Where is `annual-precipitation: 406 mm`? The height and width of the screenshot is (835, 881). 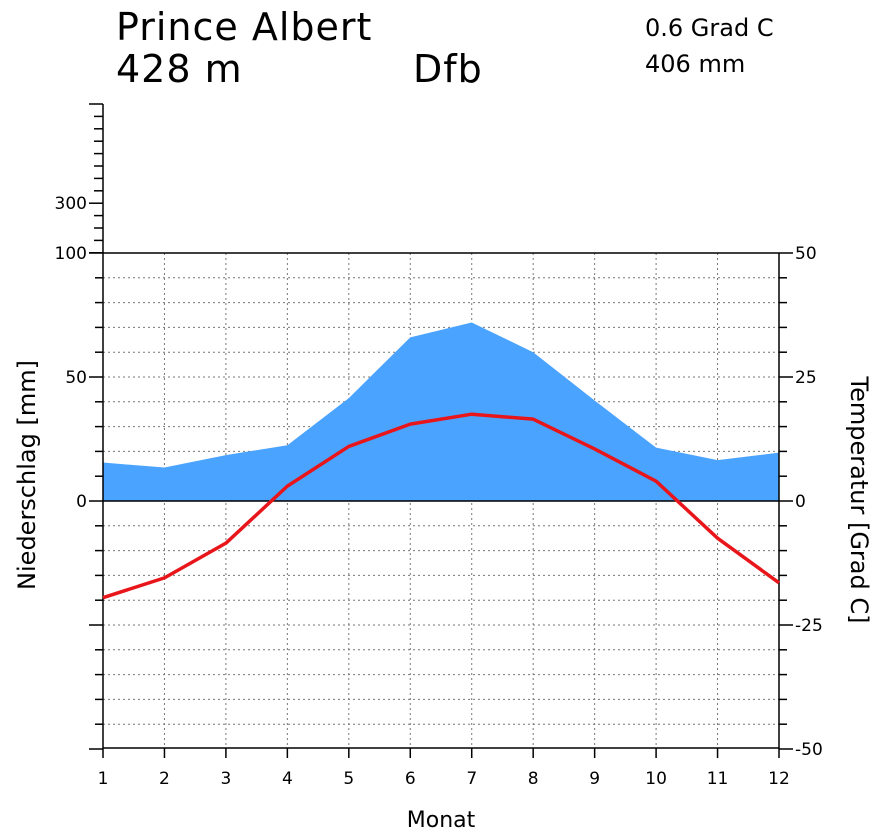
annual-precipitation: 406 mm is located at coordinates (695, 64).